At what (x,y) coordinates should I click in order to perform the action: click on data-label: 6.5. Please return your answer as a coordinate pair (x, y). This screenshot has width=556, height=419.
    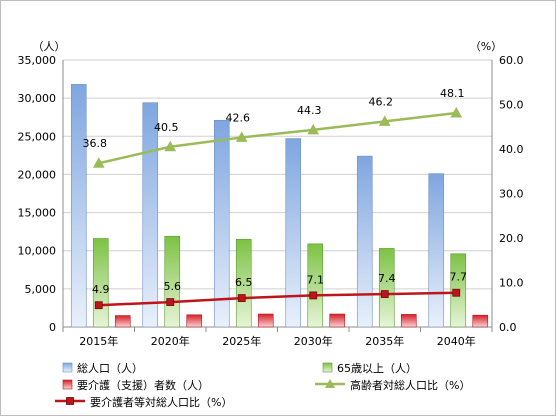
    Looking at the image, I should click on (244, 282).